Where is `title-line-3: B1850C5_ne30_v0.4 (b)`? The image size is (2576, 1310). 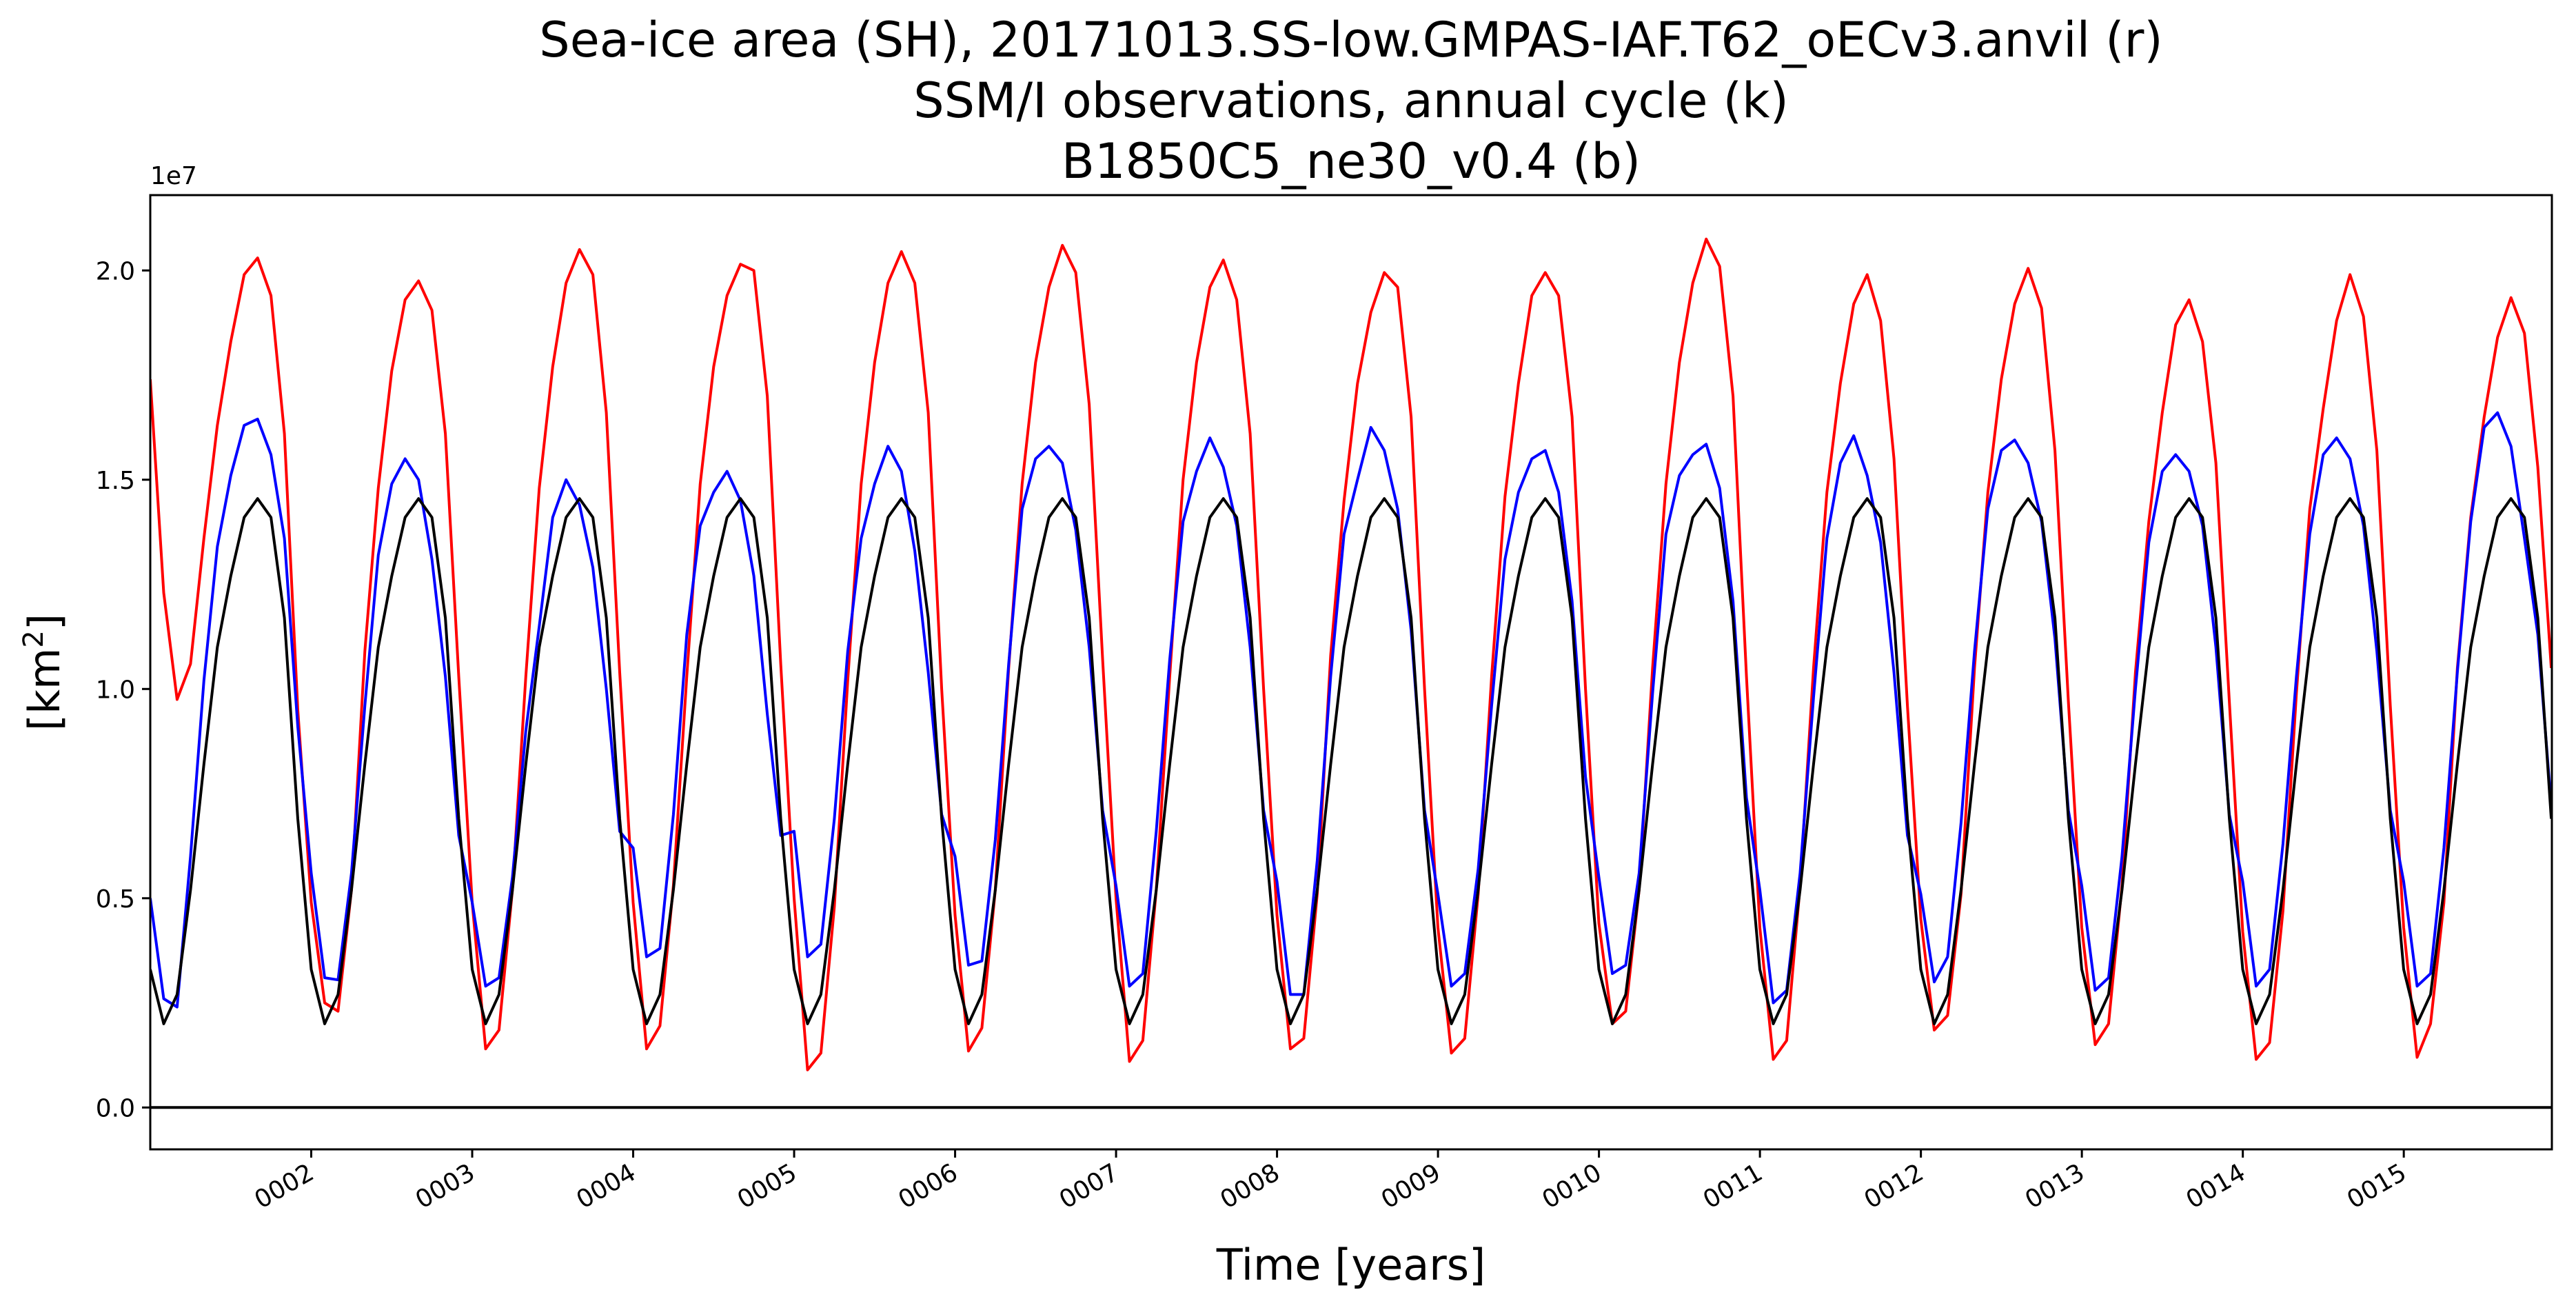 title-line-3: B1850C5_ne30_v0.4 (b) is located at coordinates (1351, 161).